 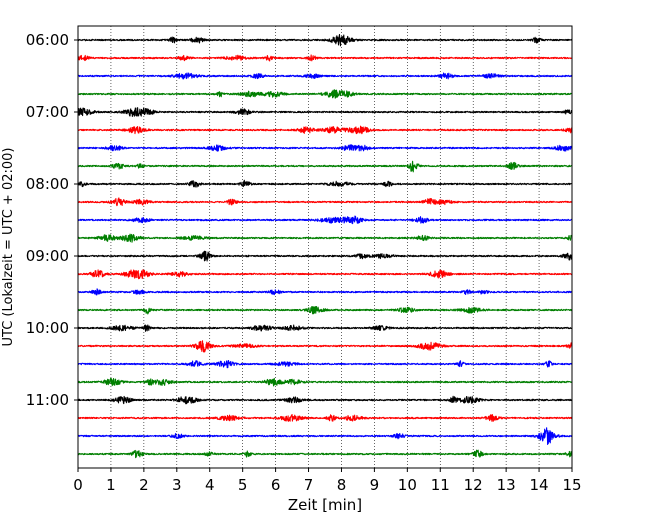 I want to click on y-axis-label: UTC (Lokalzeit = UTC + 02:00), so click(x=8, y=247).